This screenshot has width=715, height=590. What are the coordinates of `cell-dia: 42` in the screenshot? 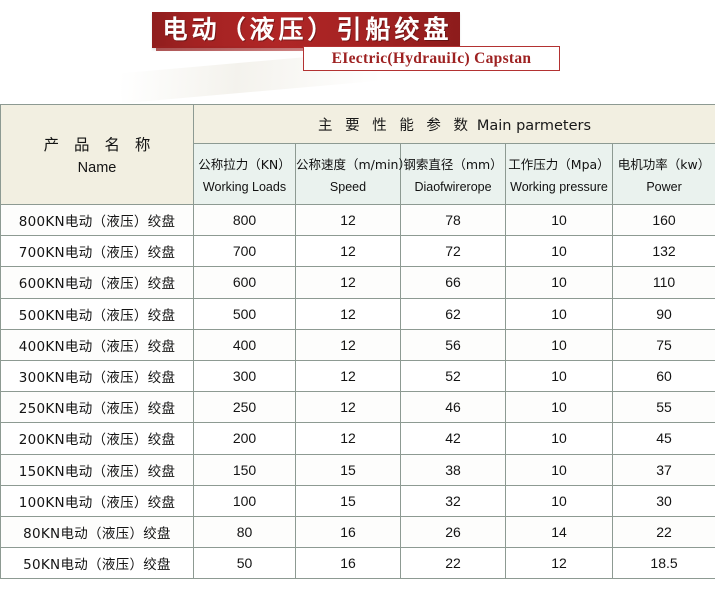 It's located at (453, 438).